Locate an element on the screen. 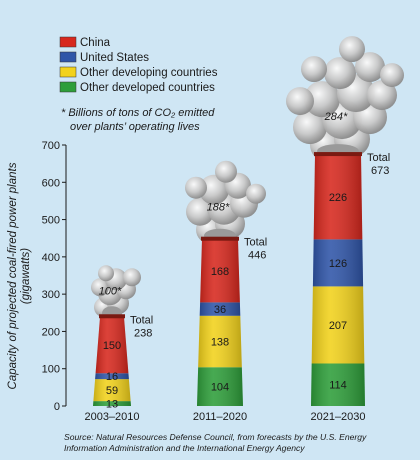 The height and width of the screenshot is (460, 420). segment-value-0-3: 150 is located at coordinates (112, 346).